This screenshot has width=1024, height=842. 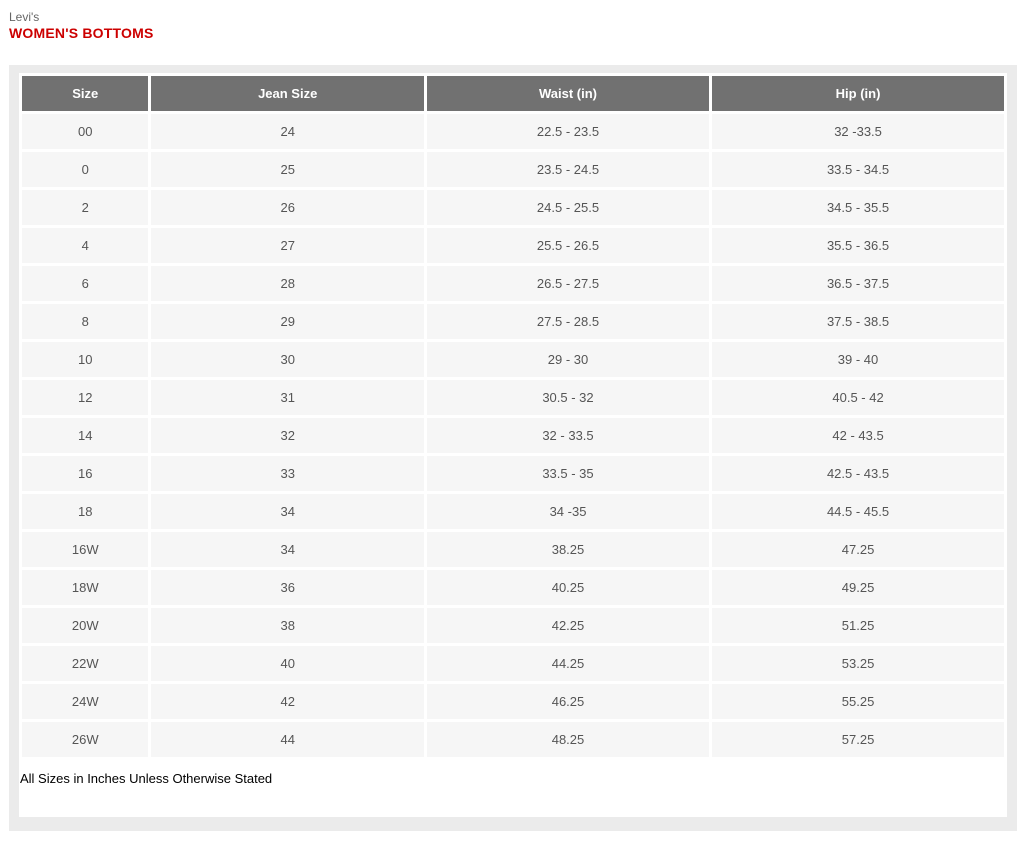 I want to click on cell-hip: 51.25, so click(x=858, y=625).